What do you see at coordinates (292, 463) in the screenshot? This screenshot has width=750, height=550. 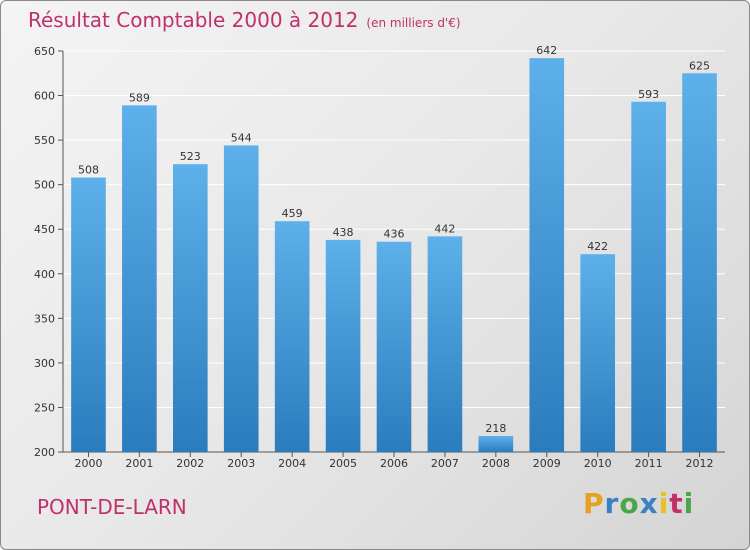 I see `x-tick-label: 2004` at bounding box center [292, 463].